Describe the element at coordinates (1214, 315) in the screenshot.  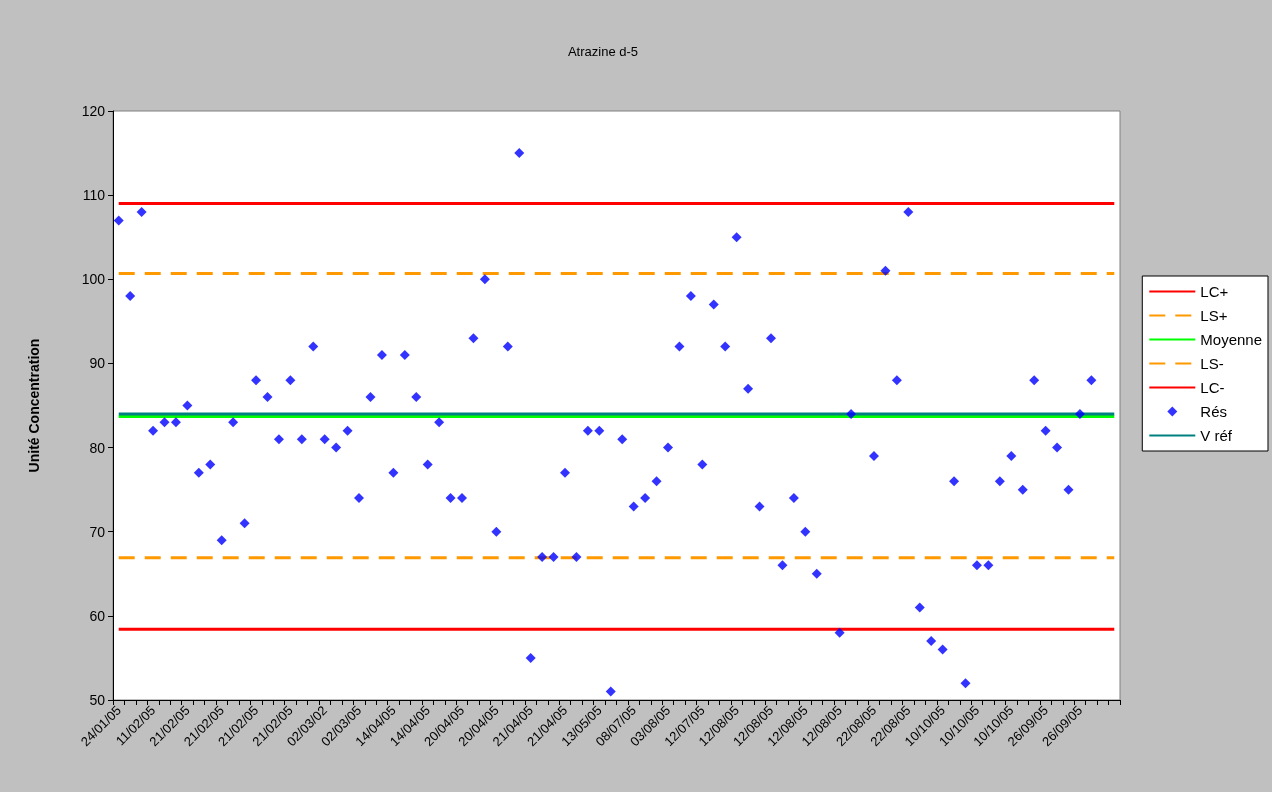
I see `legend-label: LS+` at that location.